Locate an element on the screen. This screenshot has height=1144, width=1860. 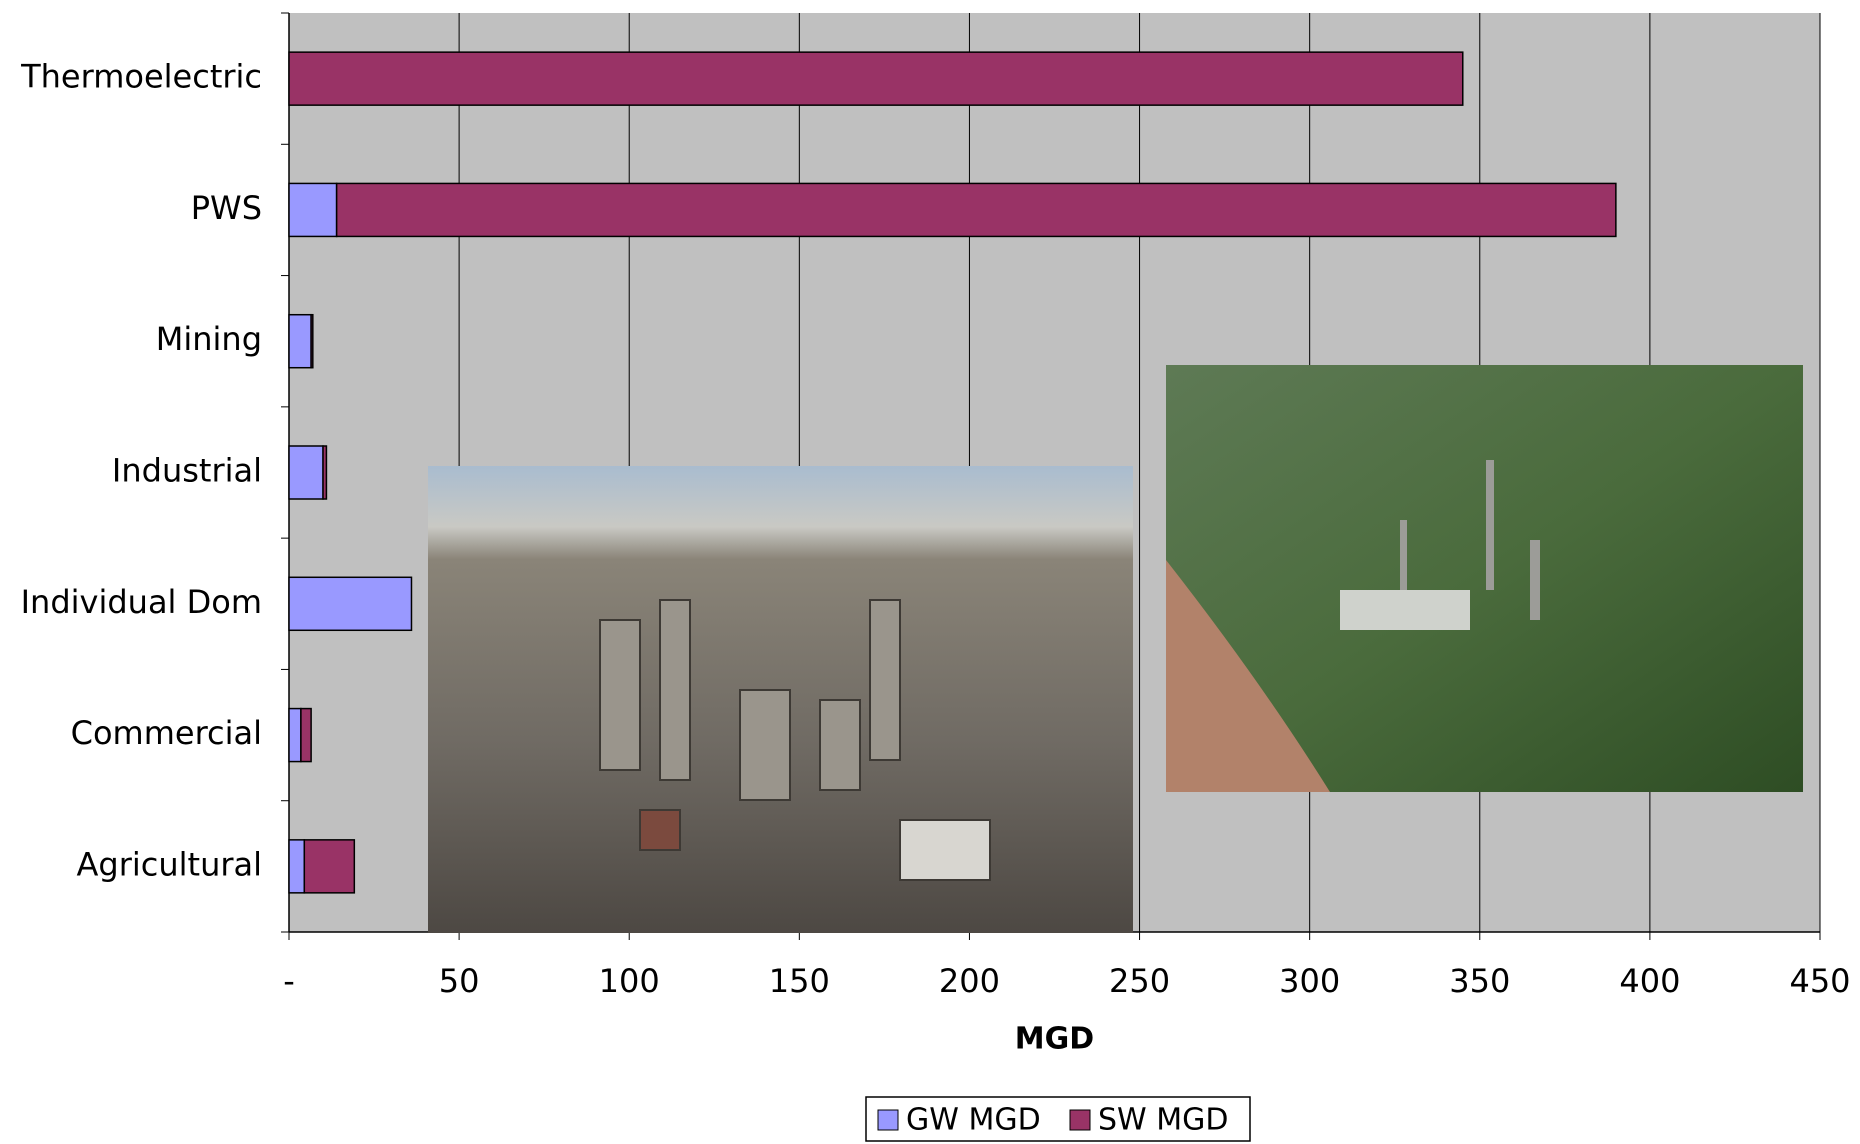
x-tick-label: 250 is located at coordinates (1139, 981).